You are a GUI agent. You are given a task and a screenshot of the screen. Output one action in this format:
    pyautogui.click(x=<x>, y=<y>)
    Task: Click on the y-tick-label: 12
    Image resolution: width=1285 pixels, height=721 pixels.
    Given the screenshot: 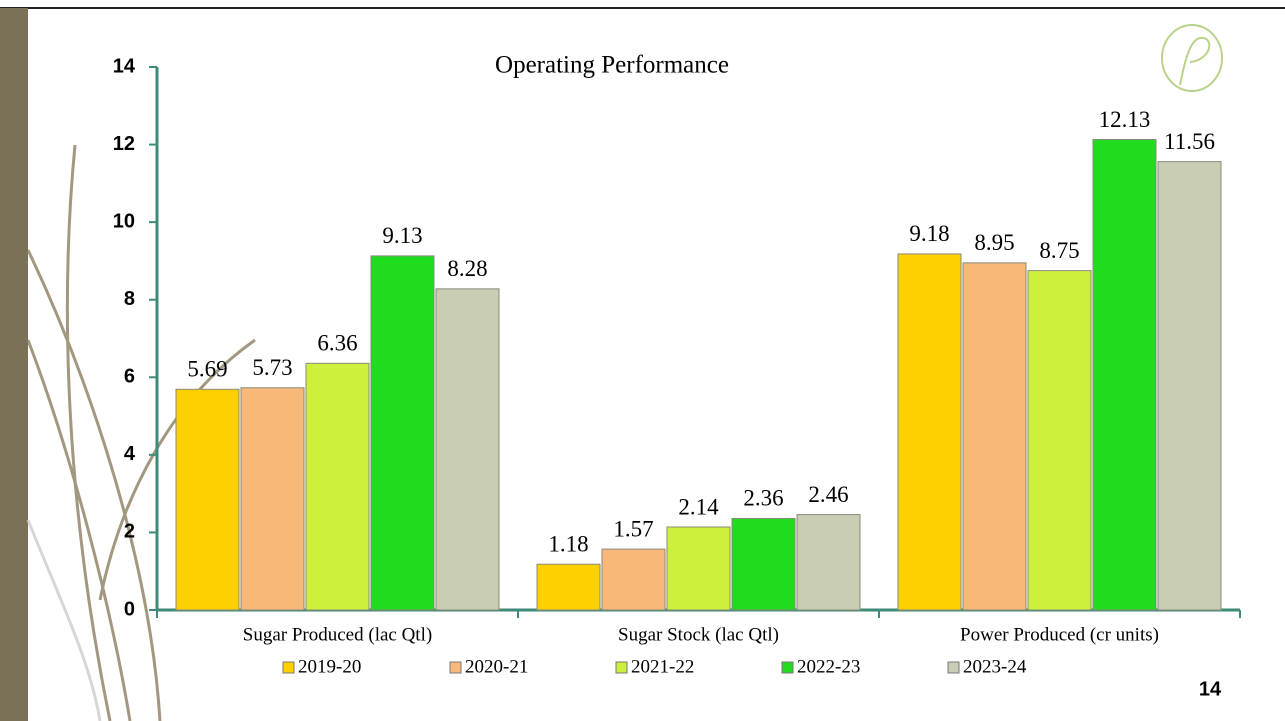 What is the action you would take?
    pyautogui.click(x=124, y=144)
    